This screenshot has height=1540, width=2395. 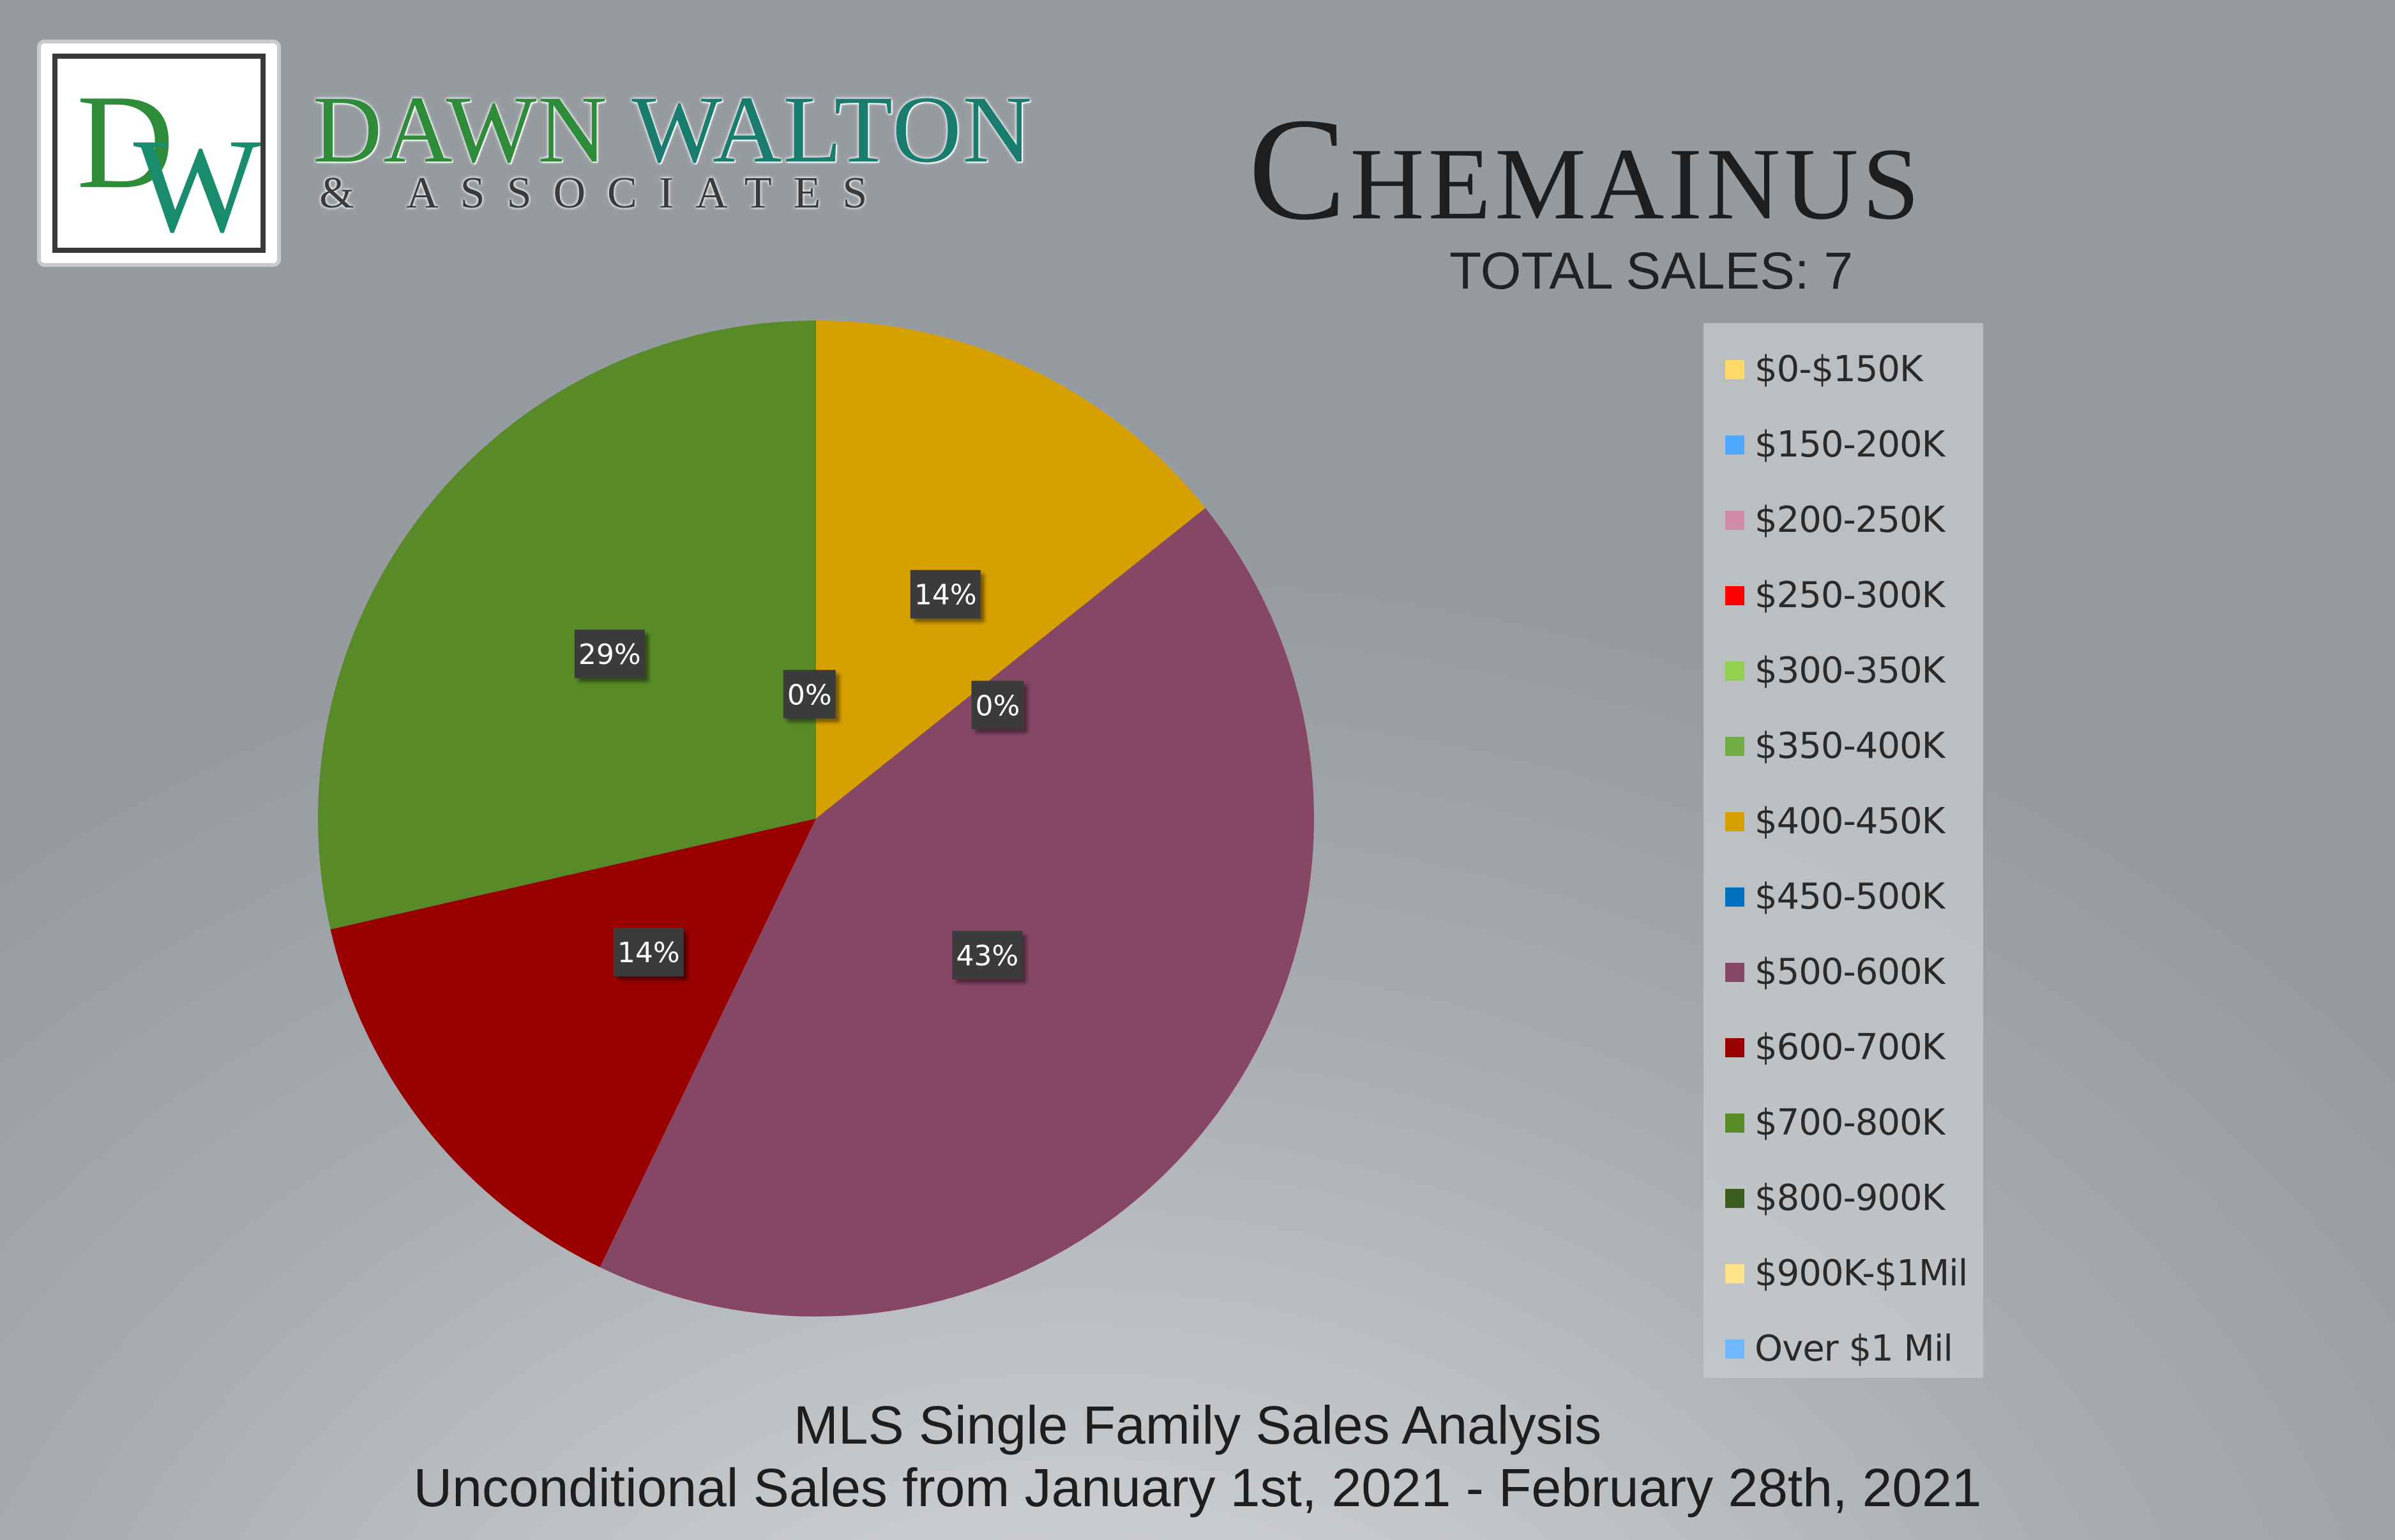 I want to click on logo: D W, so click(x=159, y=153).